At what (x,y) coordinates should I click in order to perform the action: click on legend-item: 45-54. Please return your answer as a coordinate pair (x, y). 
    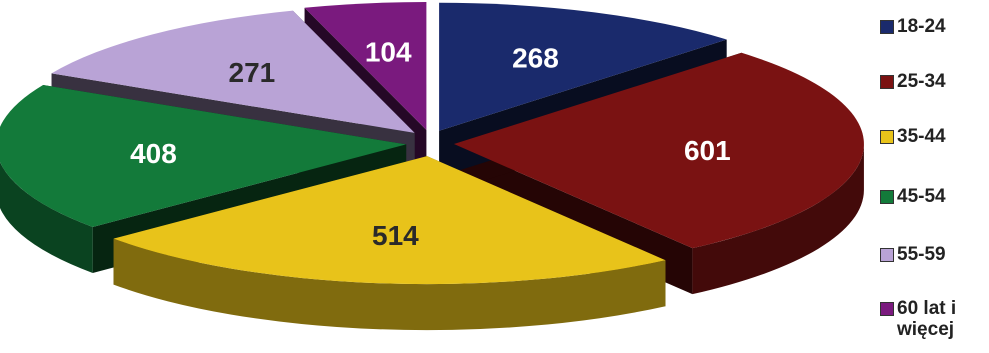
    Looking at the image, I should click on (913, 196).